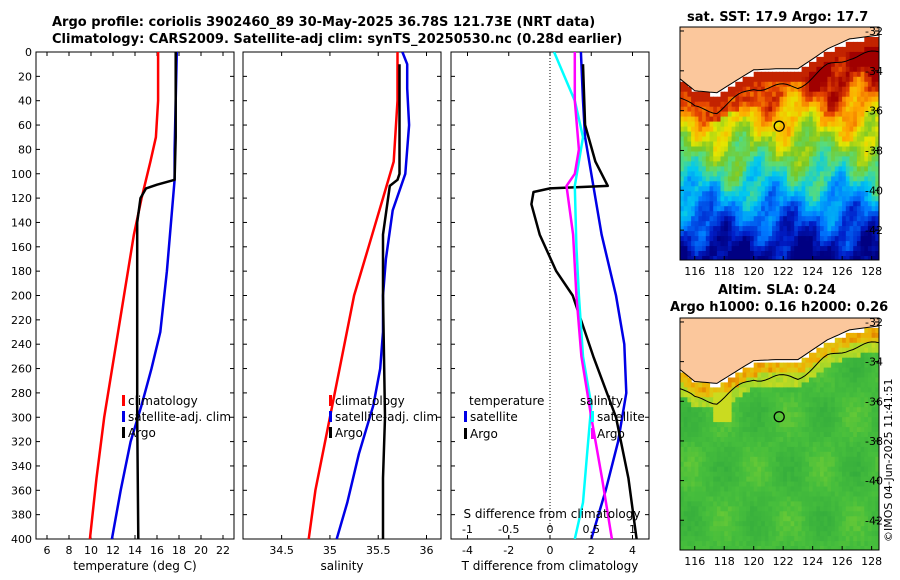  Describe the element at coordinates (552, 514) in the screenshot. I see `diff-salinity-axis-label: S difference from climatology` at that location.